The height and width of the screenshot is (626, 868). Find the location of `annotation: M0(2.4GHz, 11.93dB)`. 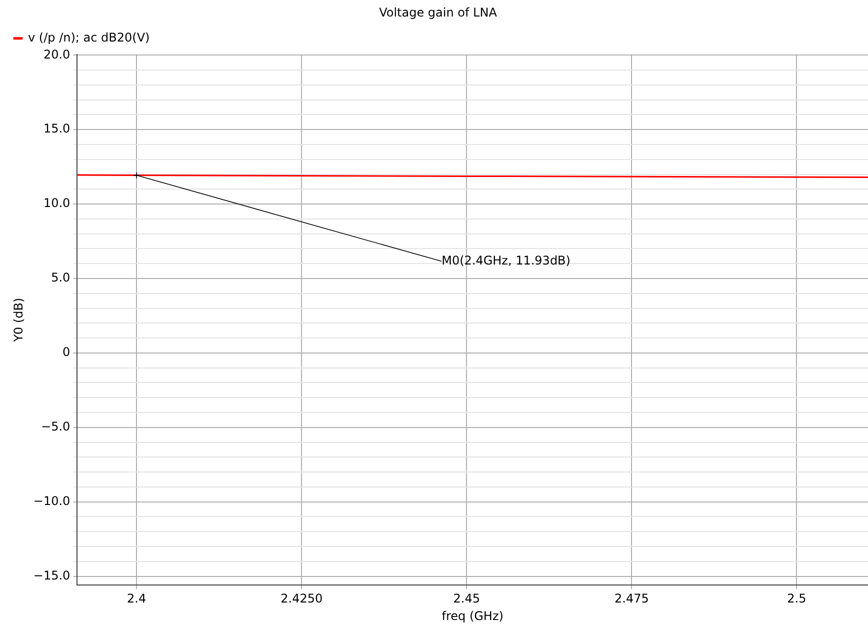

annotation: M0(2.4GHz, 11.93dB) is located at coordinates (506, 260).